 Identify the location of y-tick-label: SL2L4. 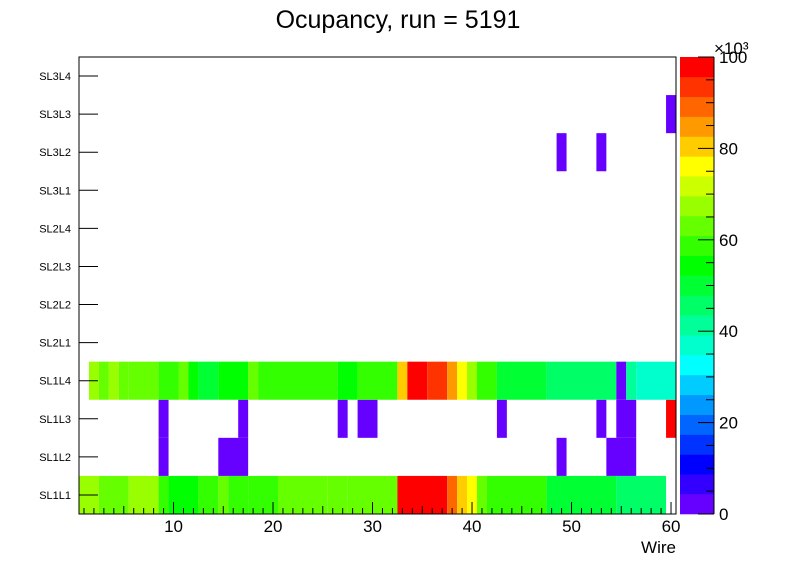
(55, 229).